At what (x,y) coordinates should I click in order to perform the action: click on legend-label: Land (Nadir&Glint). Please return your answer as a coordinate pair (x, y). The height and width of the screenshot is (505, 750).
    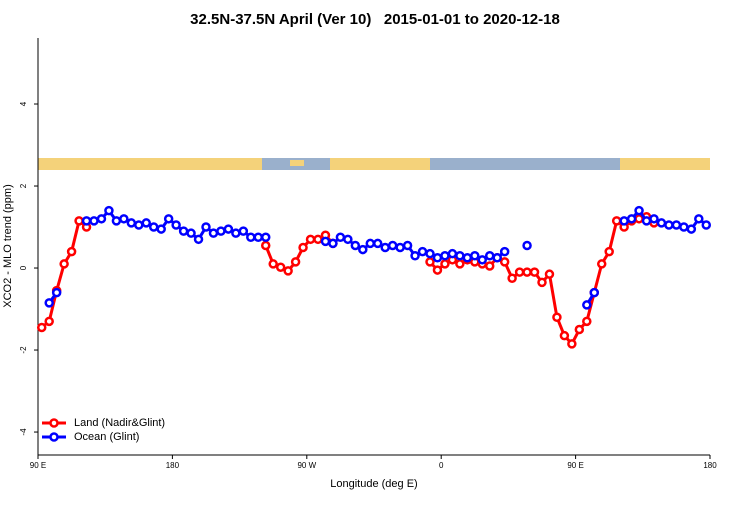
    Looking at the image, I should click on (119, 423).